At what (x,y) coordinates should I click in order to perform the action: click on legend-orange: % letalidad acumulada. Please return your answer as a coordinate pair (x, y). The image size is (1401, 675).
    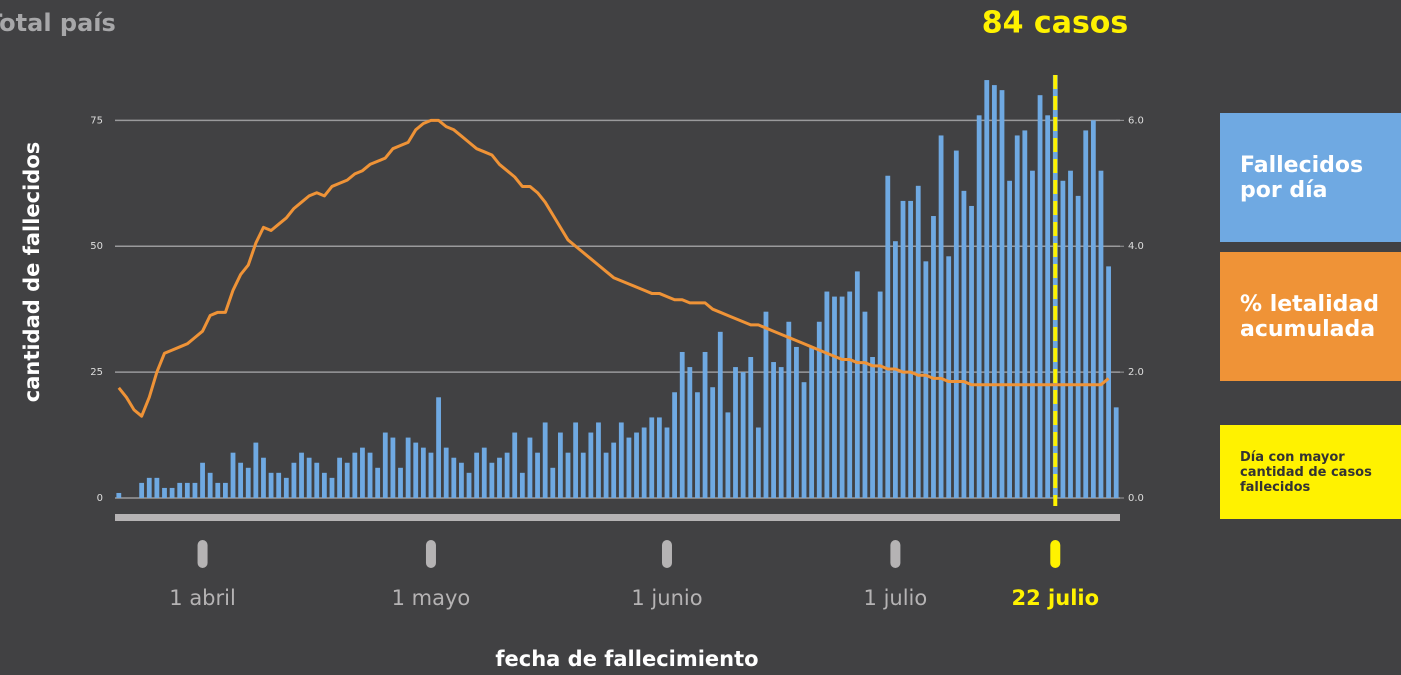
    Looking at the image, I should click on (1310, 316).